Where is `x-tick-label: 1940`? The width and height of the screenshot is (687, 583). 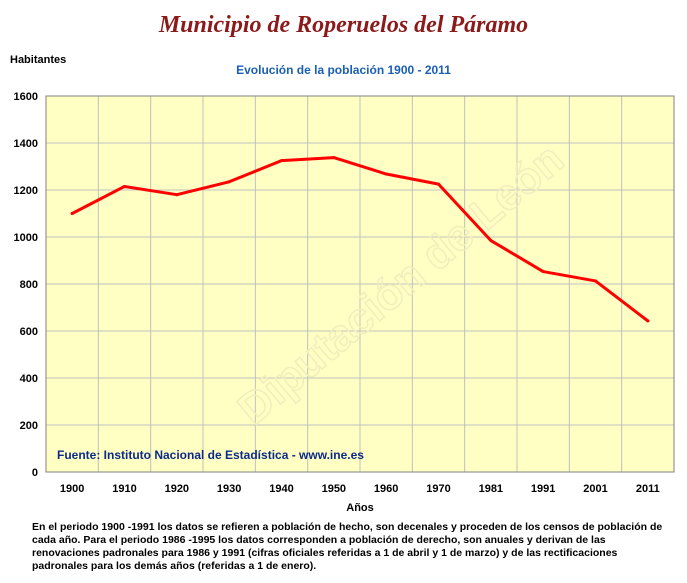
x-tick-label: 1940 is located at coordinates (281, 489).